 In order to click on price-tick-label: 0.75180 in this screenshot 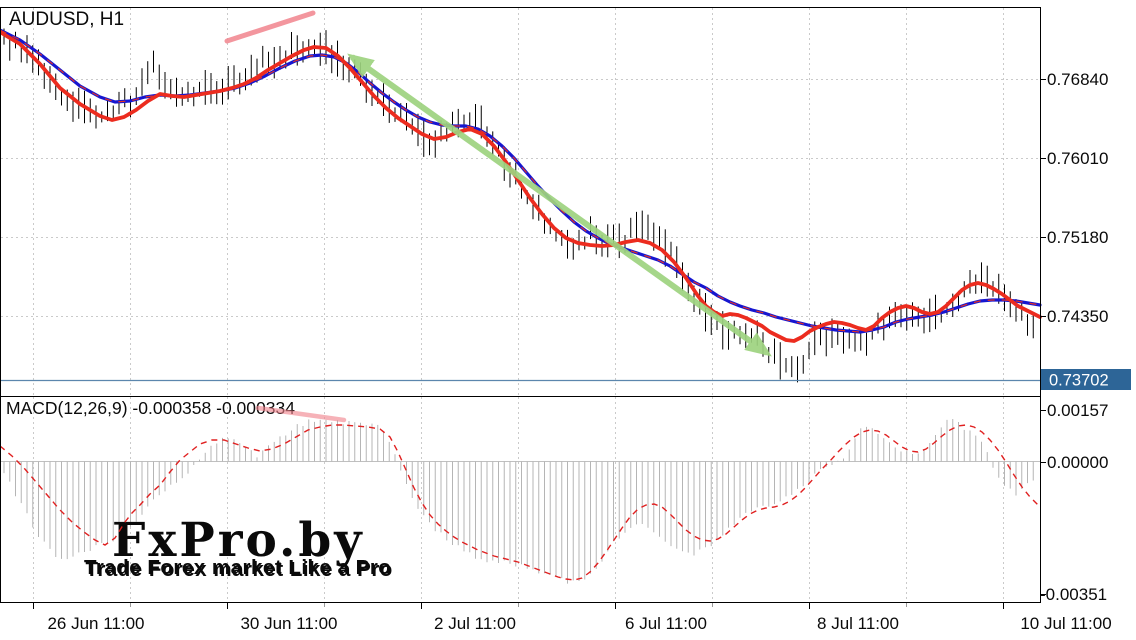, I will do `click(1077, 237)`.